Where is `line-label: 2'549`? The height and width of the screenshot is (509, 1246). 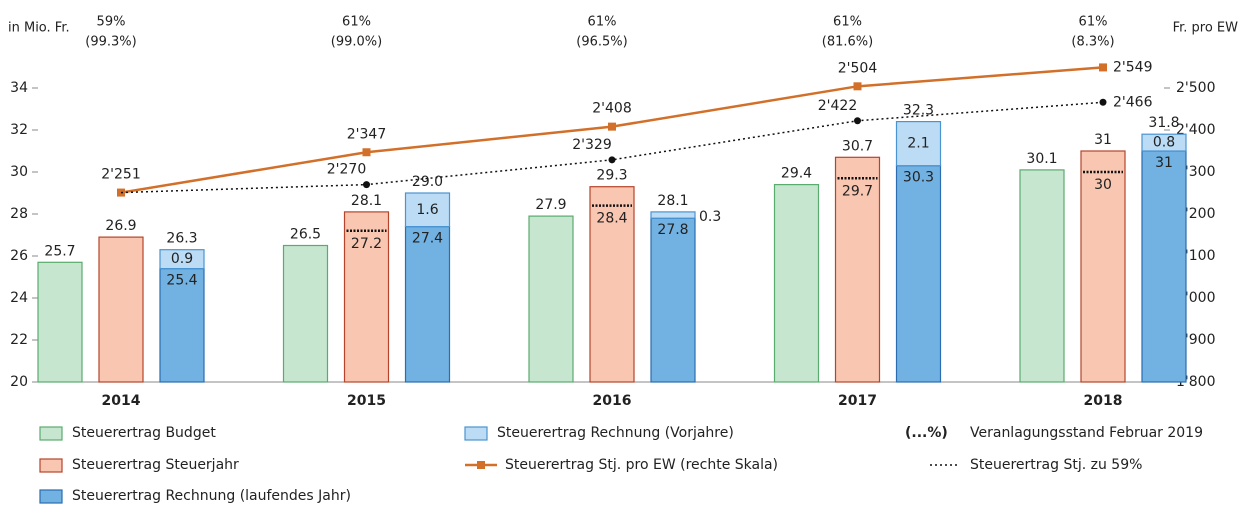 line-label: 2'549 is located at coordinates (1132, 67).